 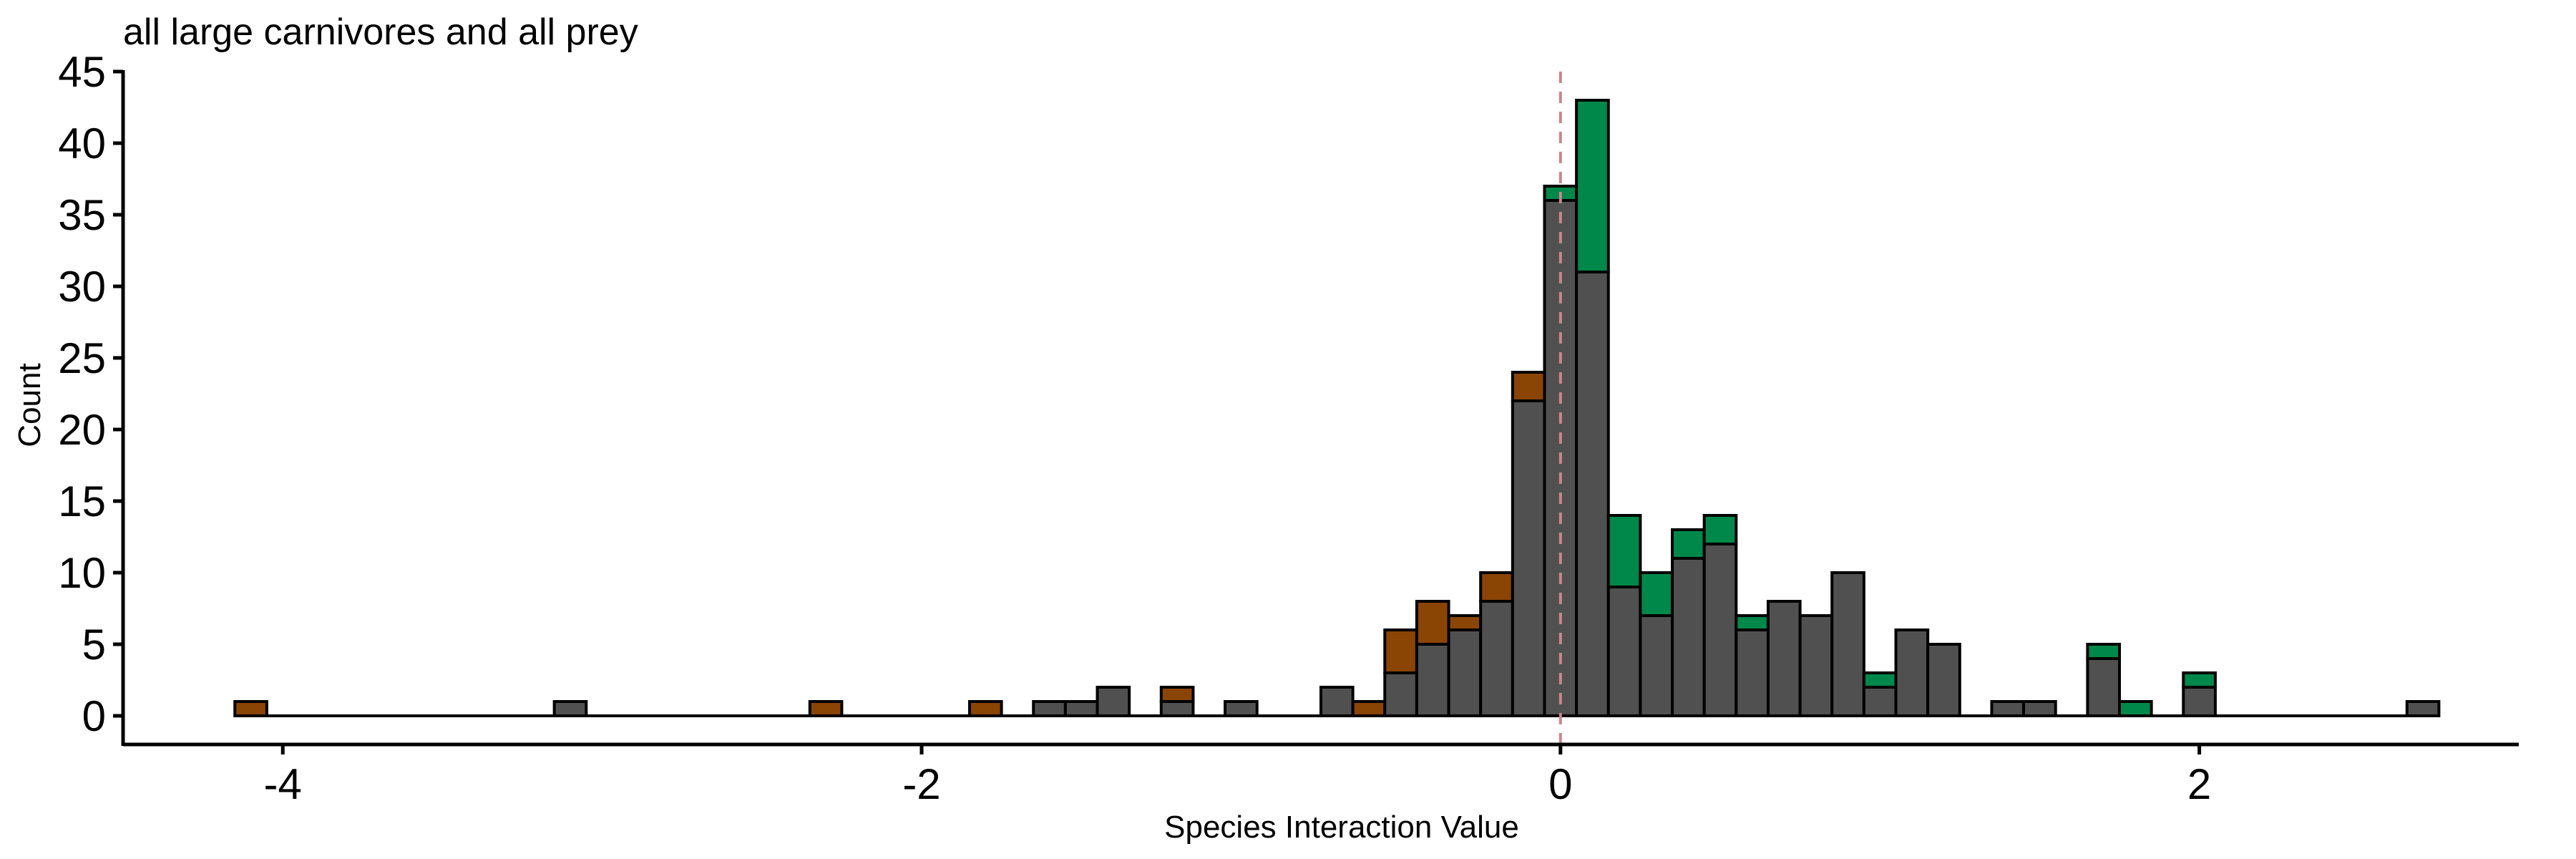 I want to click on chart-title: all large carnivores and all prey, so click(x=380, y=32).